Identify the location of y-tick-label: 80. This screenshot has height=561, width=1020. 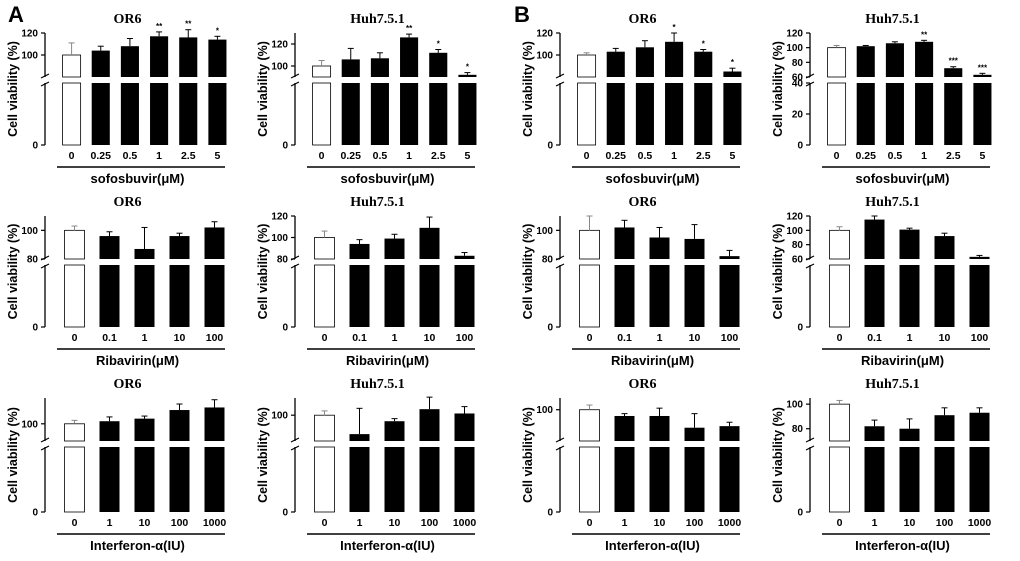
(548, 260).